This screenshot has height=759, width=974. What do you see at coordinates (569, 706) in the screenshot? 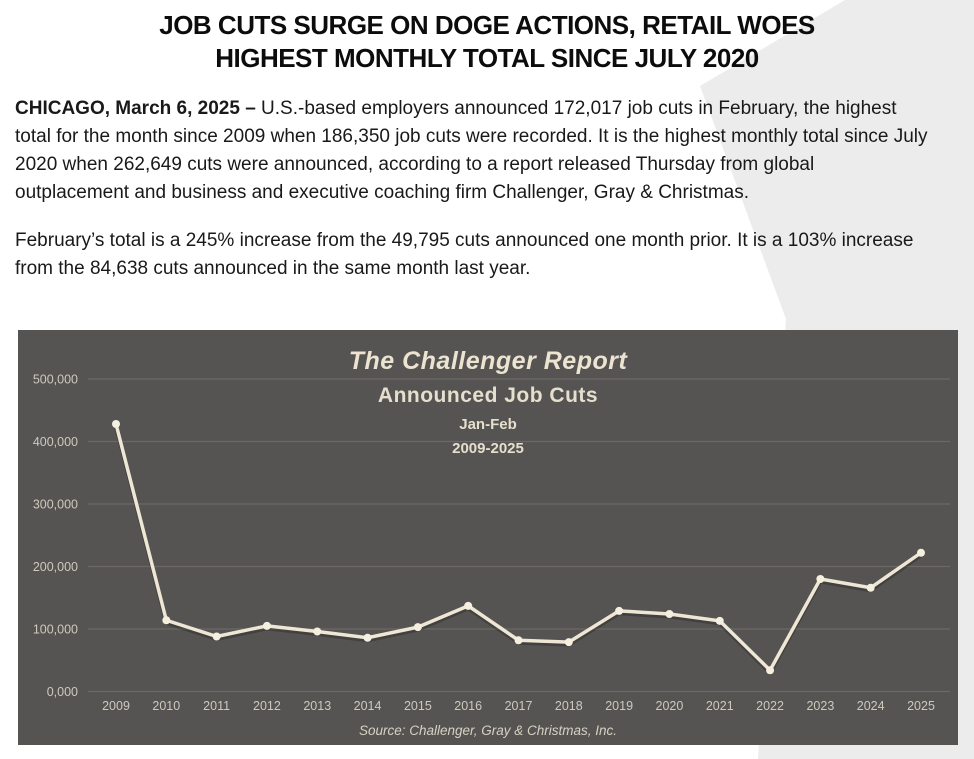
I see `x-axis-tick-label: 2018` at bounding box center [569, 706].